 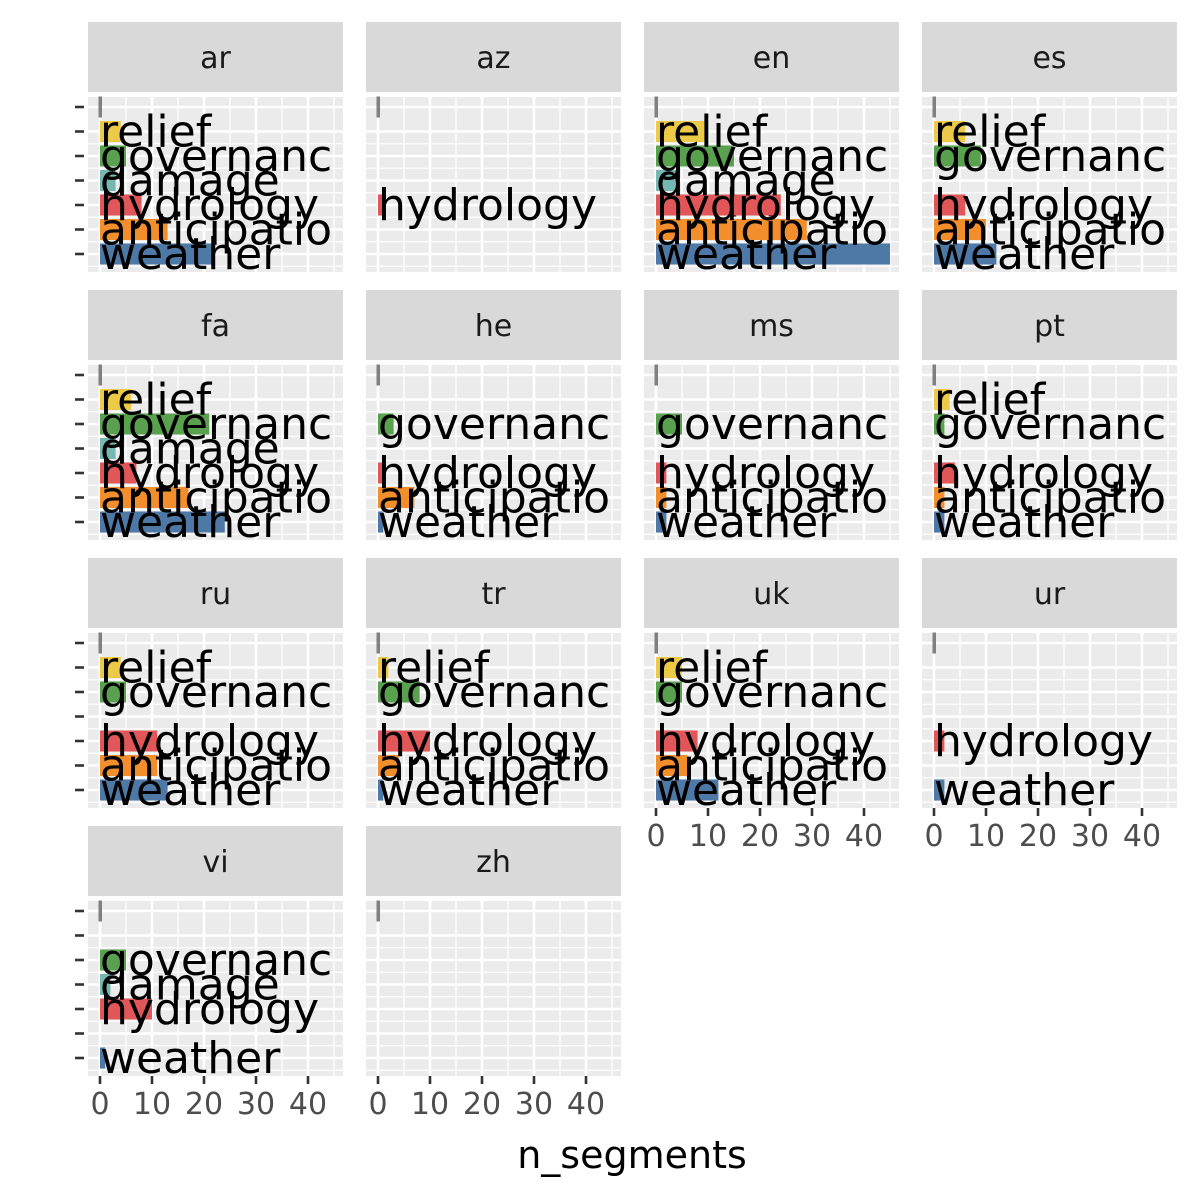 What do you see at coordinates (468, 790) in the screenshot?
I see `bar-label-tr-weather: weather` at bounding box center [468, 790].